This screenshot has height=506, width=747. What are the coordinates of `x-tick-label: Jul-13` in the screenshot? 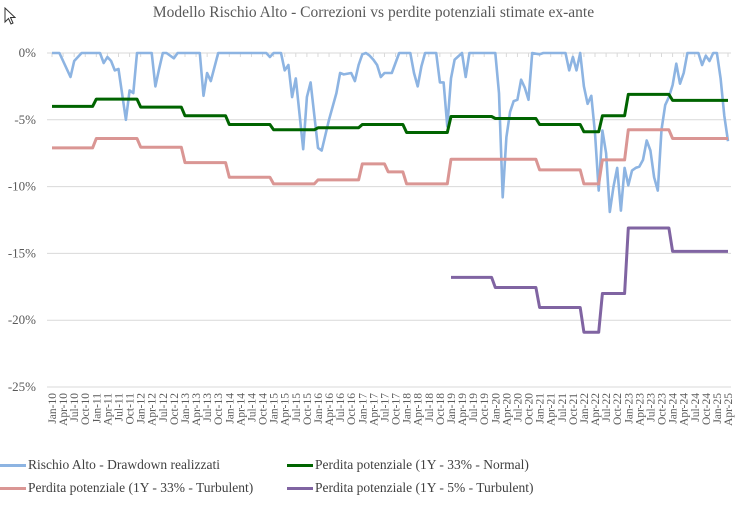 It's located at (208, 407).